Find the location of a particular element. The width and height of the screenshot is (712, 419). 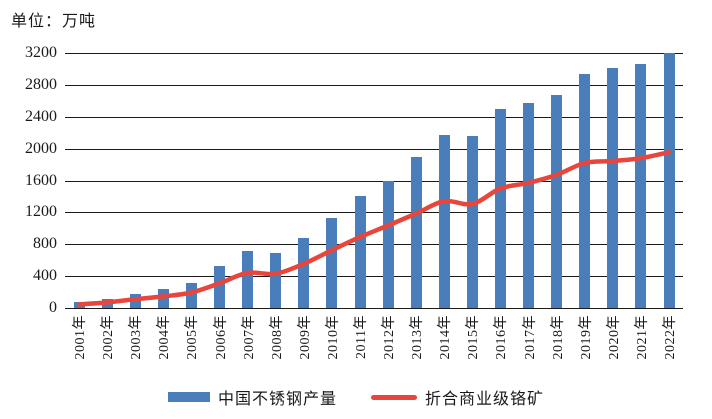

legend-item-chrome-ore: 折合商业级铬矿 is located at coordinates (457, 397).